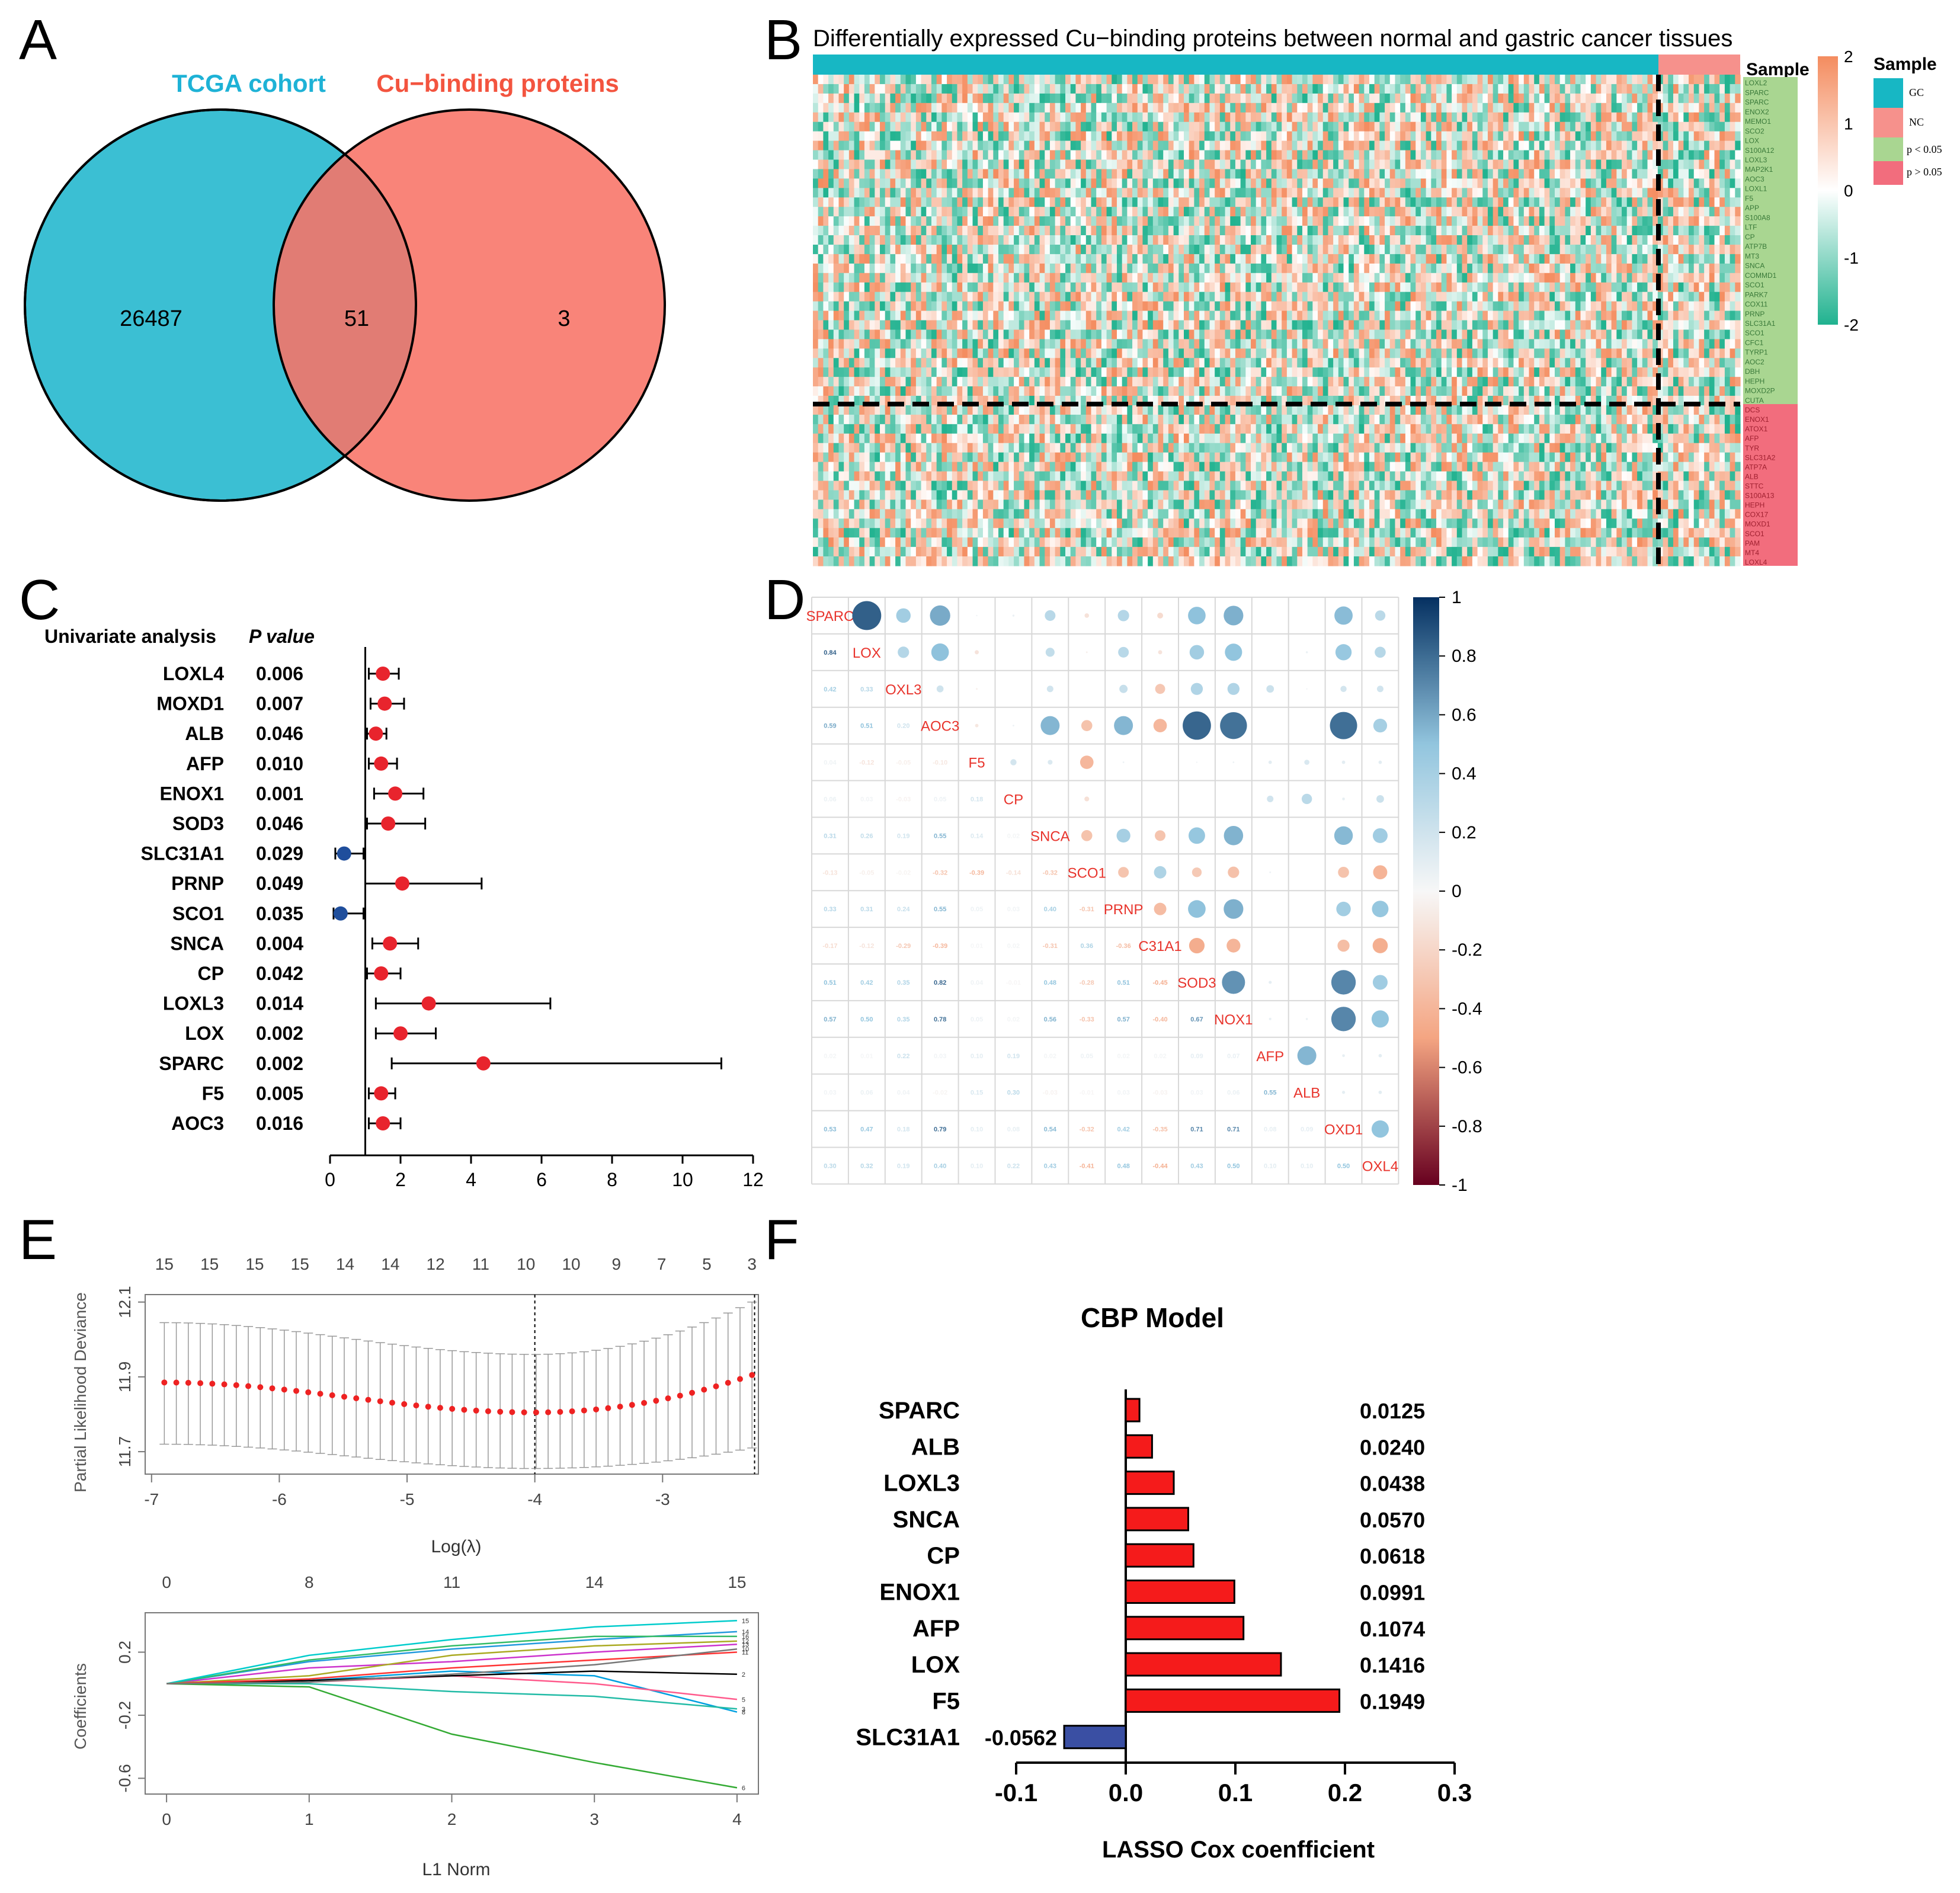 The image size is (1960, 1893). Describe the element at coordinates (38, 40) in the screenshot. I see `panel-label-a: A` at that location.